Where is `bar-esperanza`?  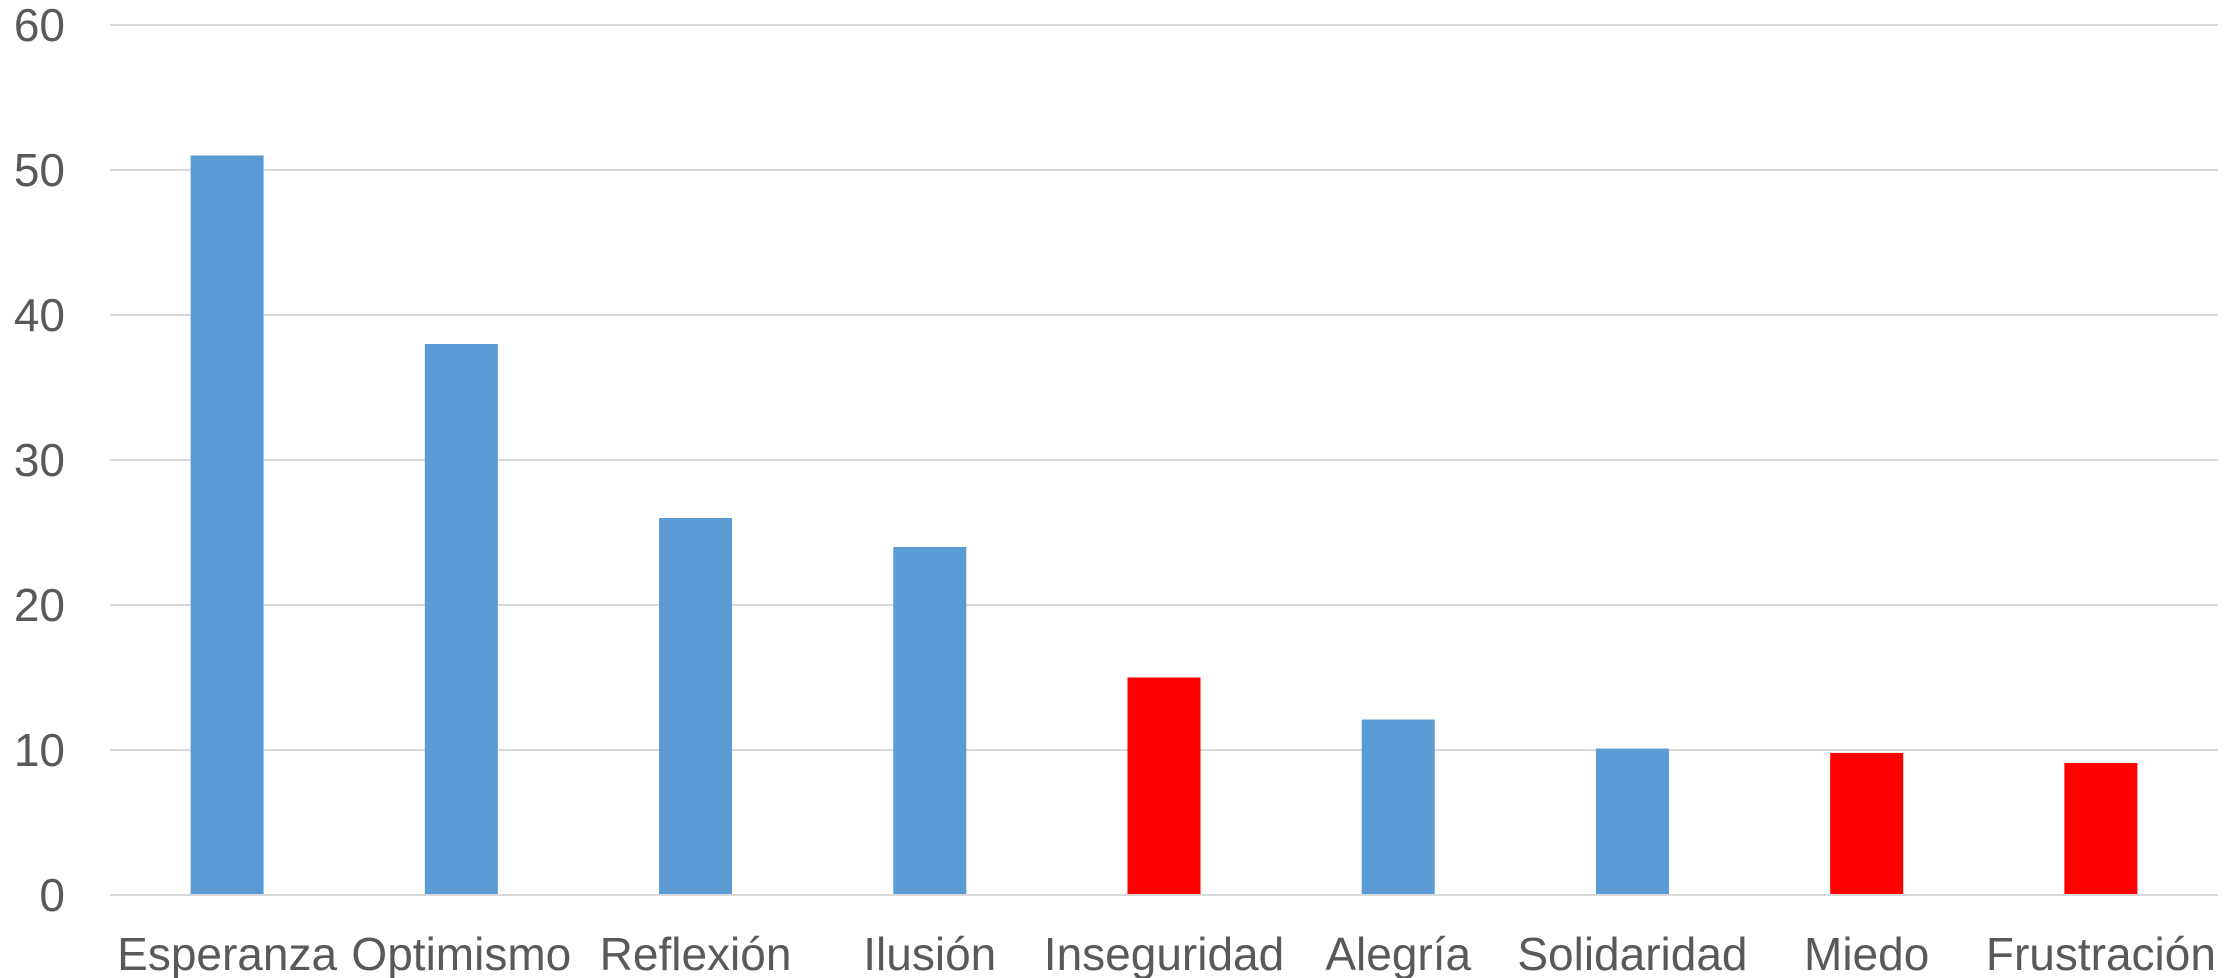
bar-esperanza is located at coordinates (227, 525).